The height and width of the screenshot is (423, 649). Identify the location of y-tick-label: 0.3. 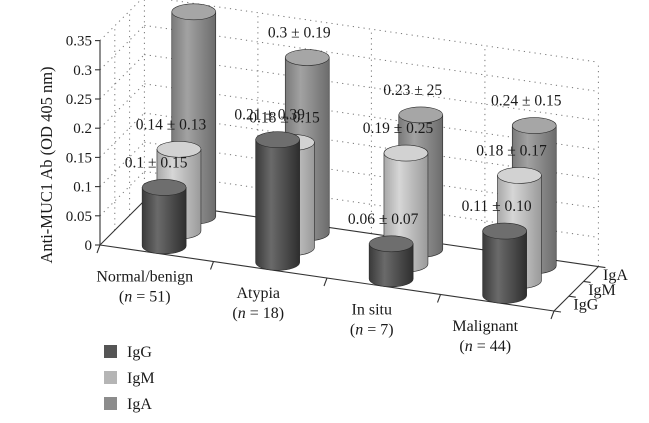
(82, 71).